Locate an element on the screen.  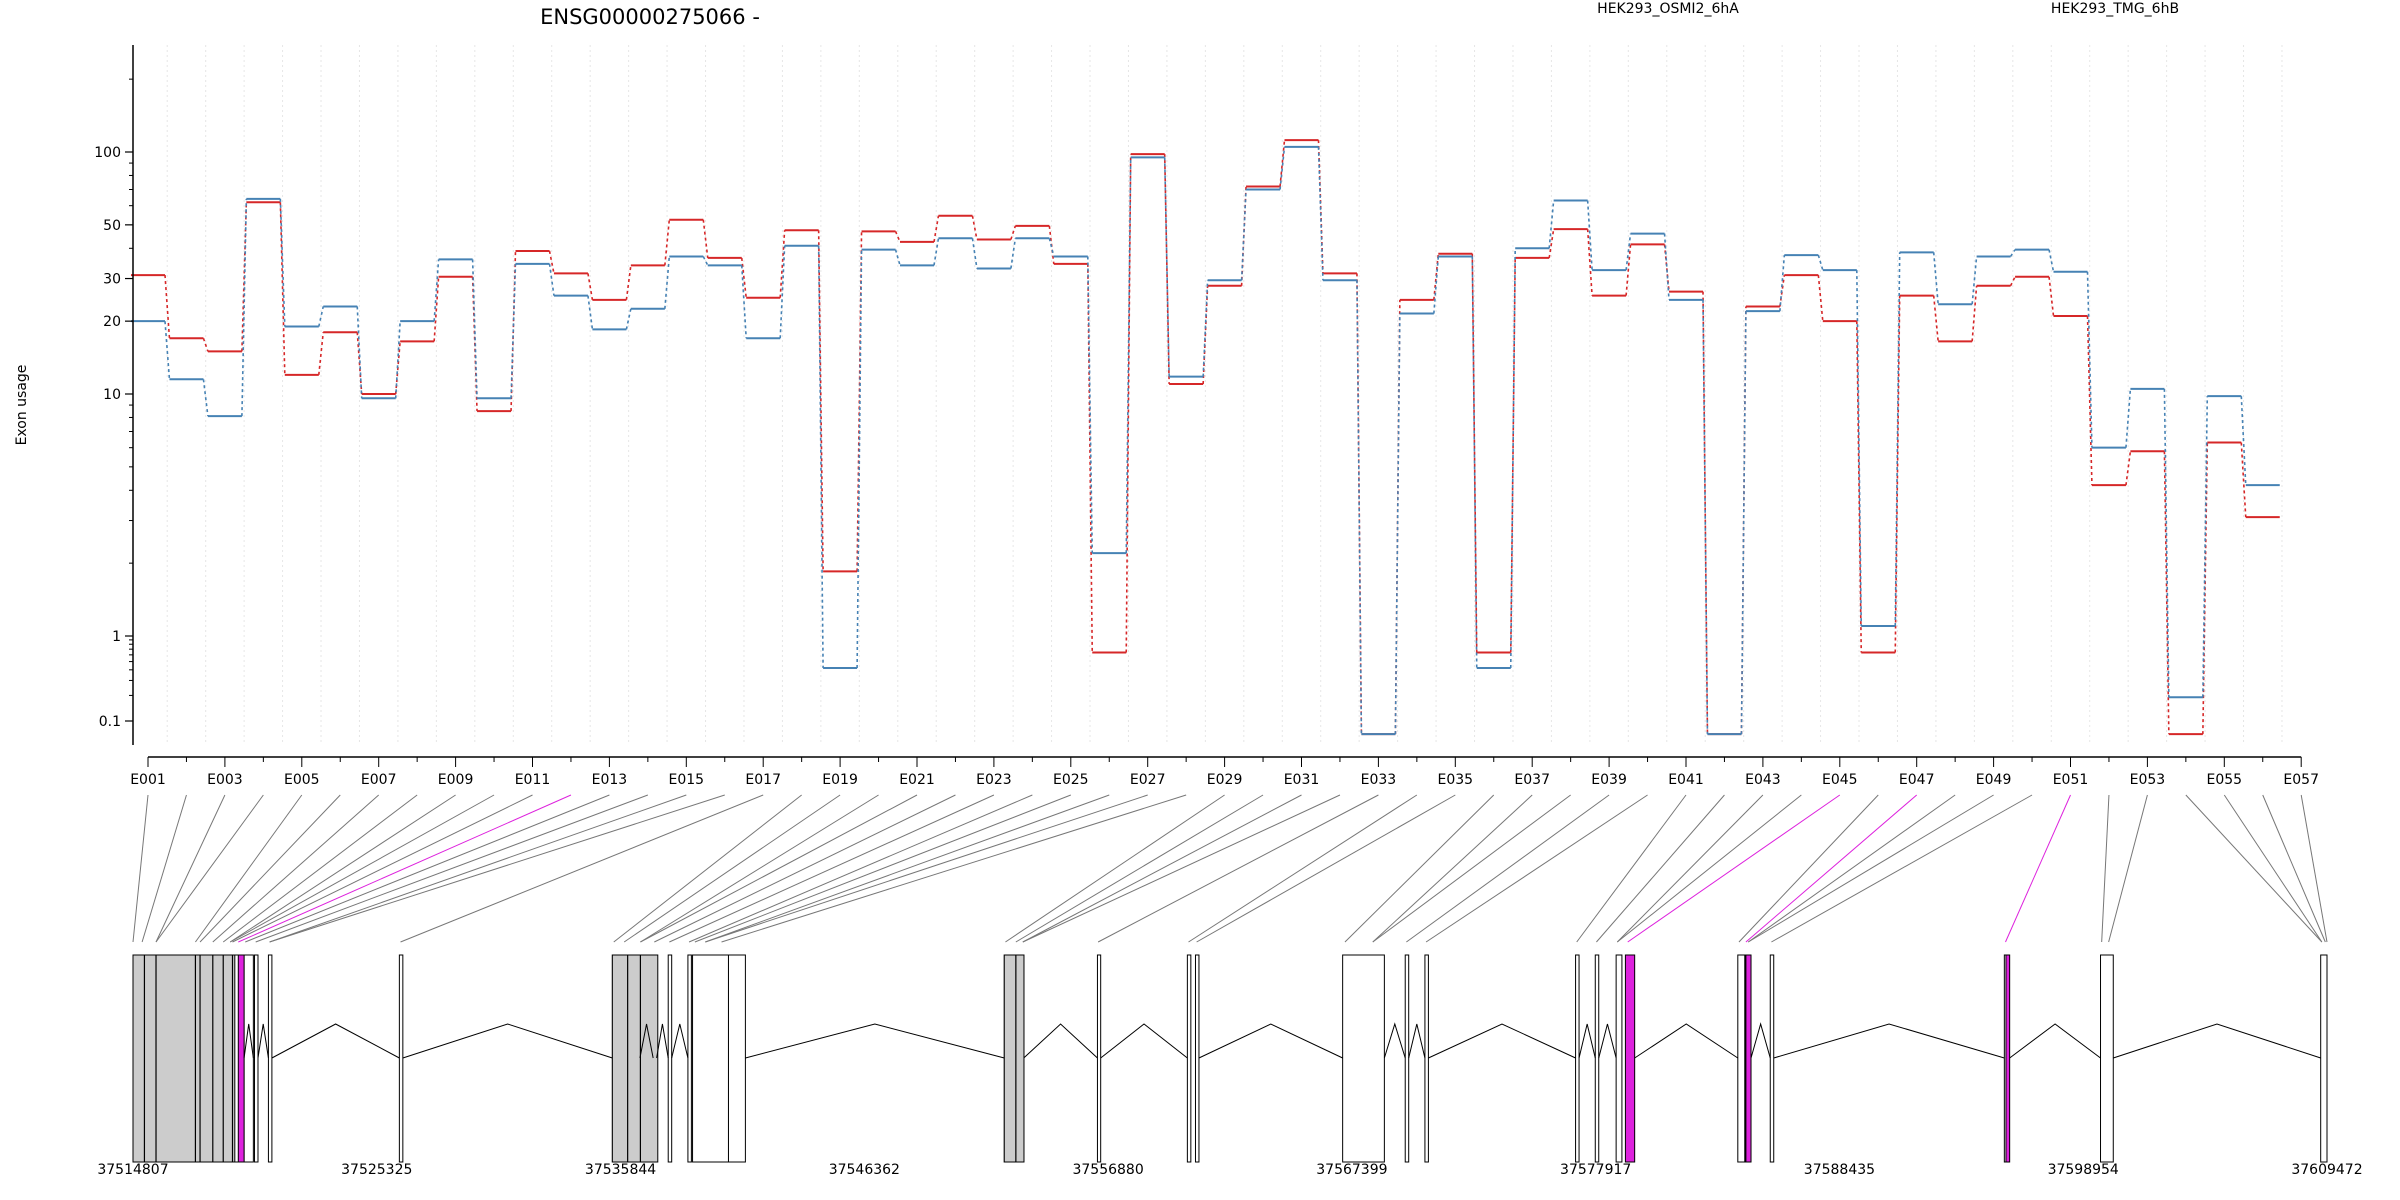
x-tick-label: E007 is located at coordinates (379, 780).